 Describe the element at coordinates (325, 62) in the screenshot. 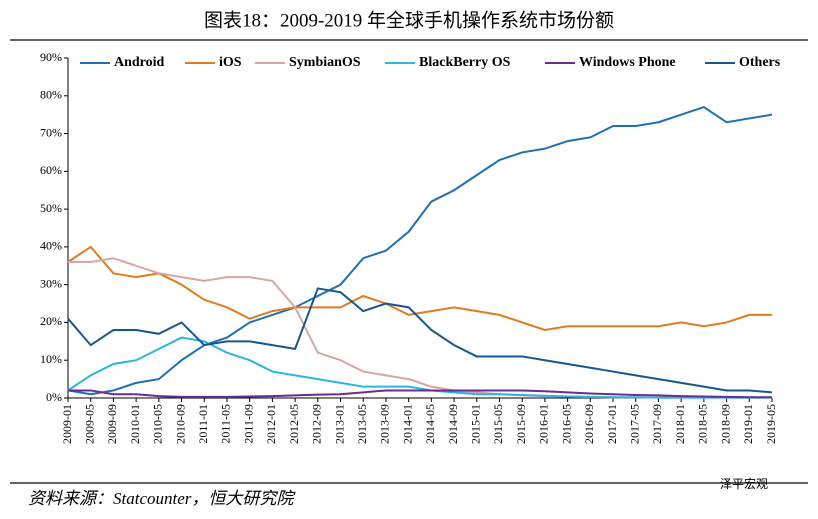

I see `legend-label: SymbianOS` at that location.